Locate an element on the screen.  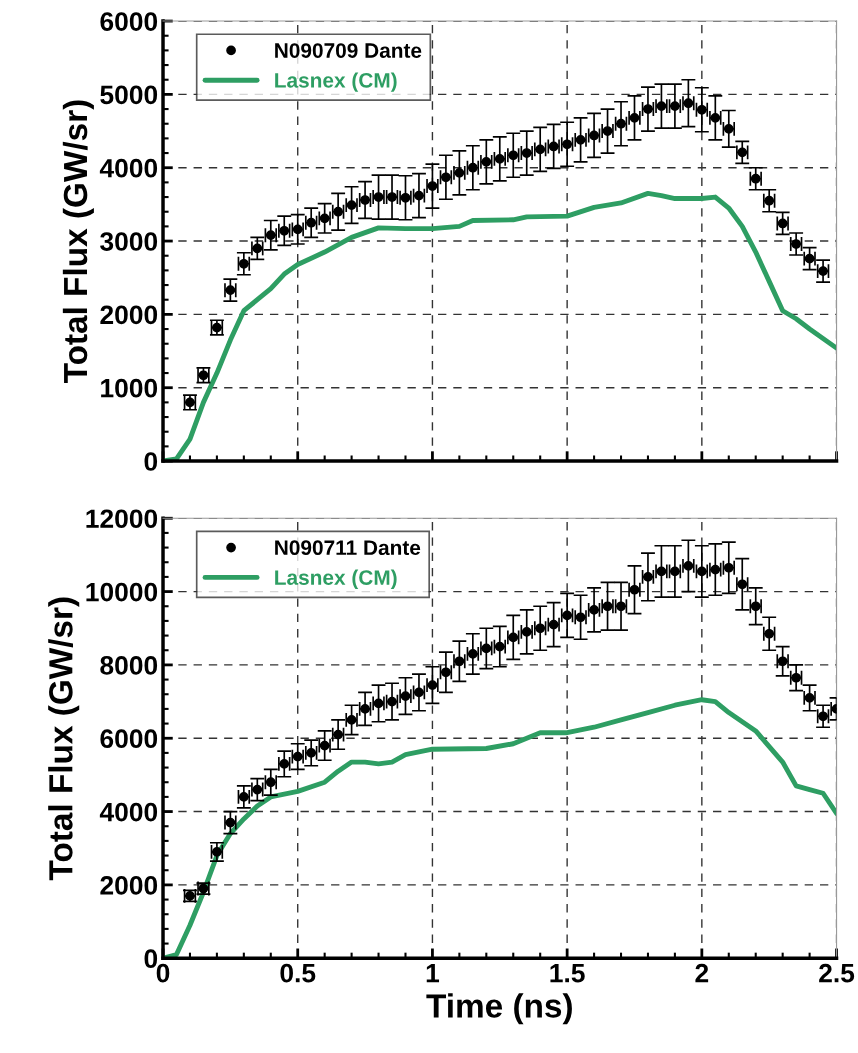
legend-label: N090711 Dante is located at coordinates (348, 548).